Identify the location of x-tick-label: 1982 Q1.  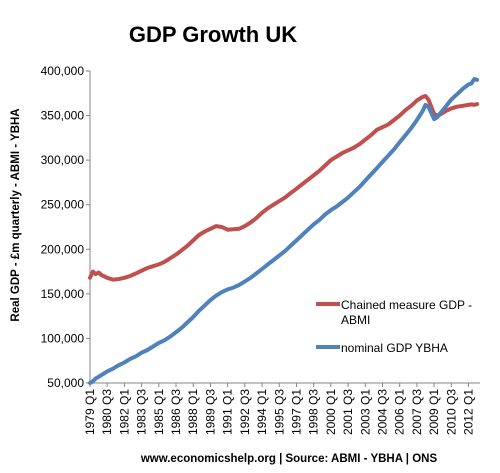
(124, 412).